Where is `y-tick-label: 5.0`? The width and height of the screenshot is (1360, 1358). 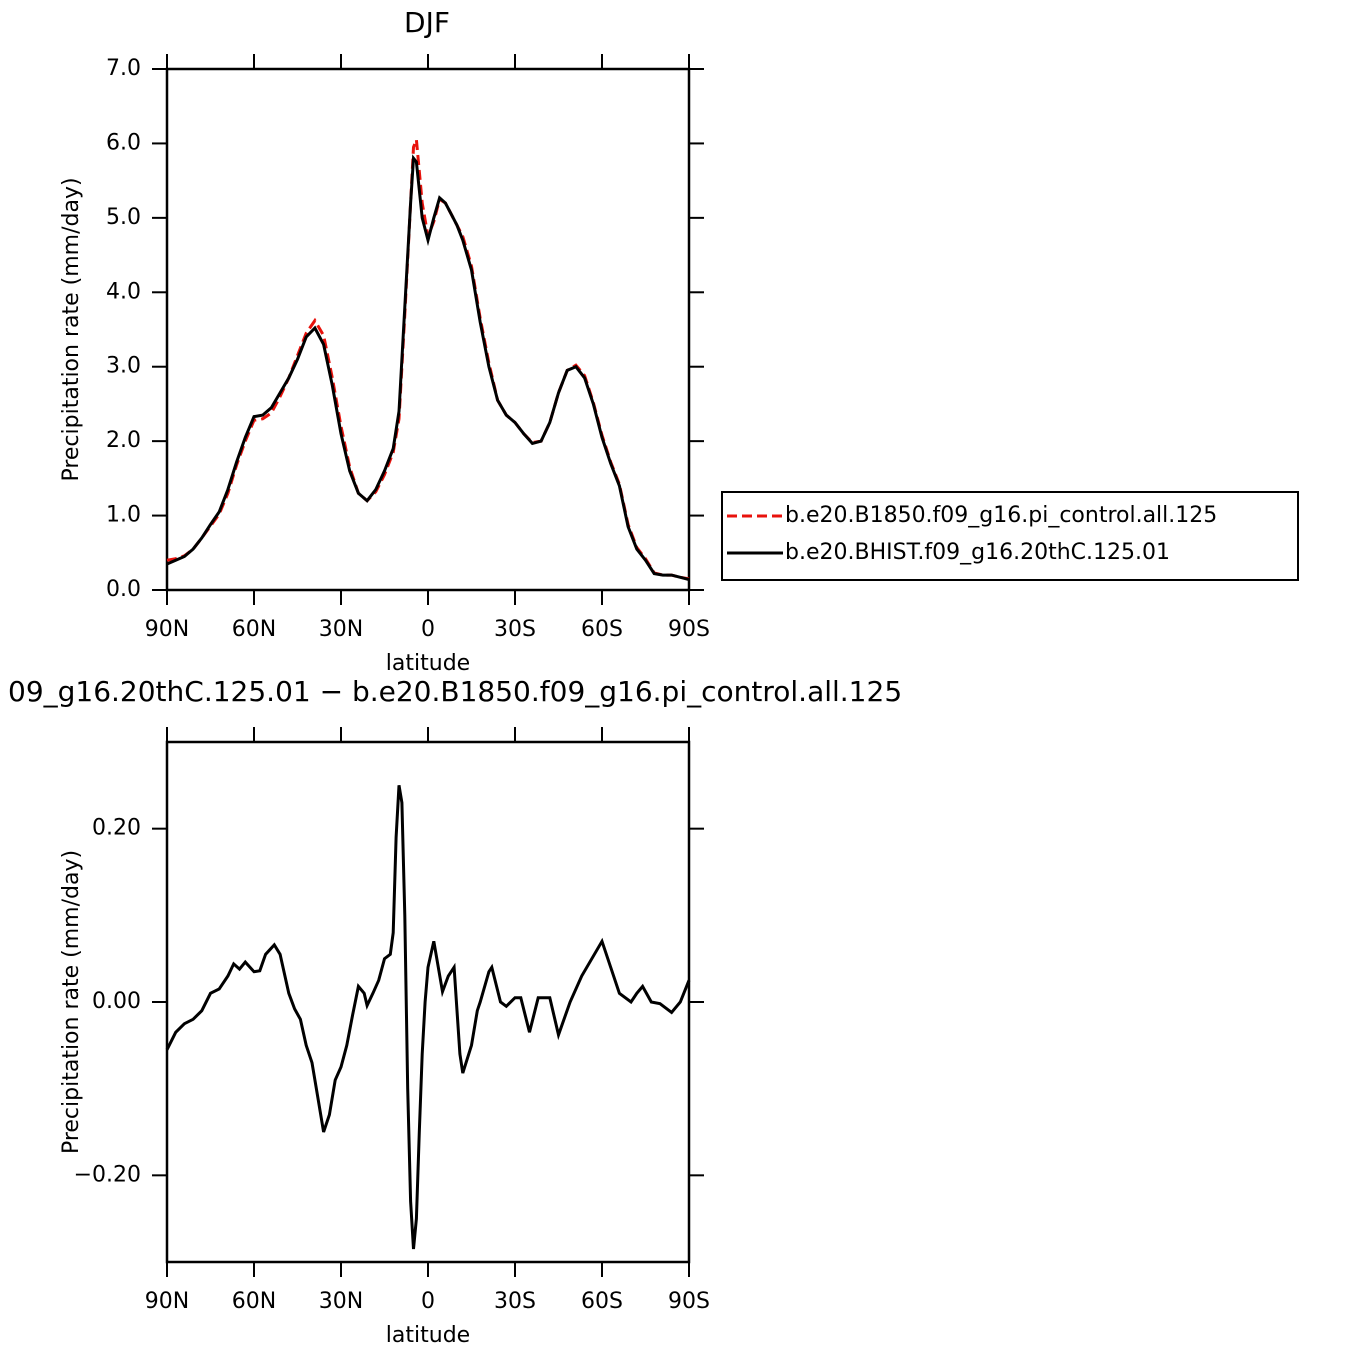
y-tick-label: 5.0 is located at coordinates (123, 217).